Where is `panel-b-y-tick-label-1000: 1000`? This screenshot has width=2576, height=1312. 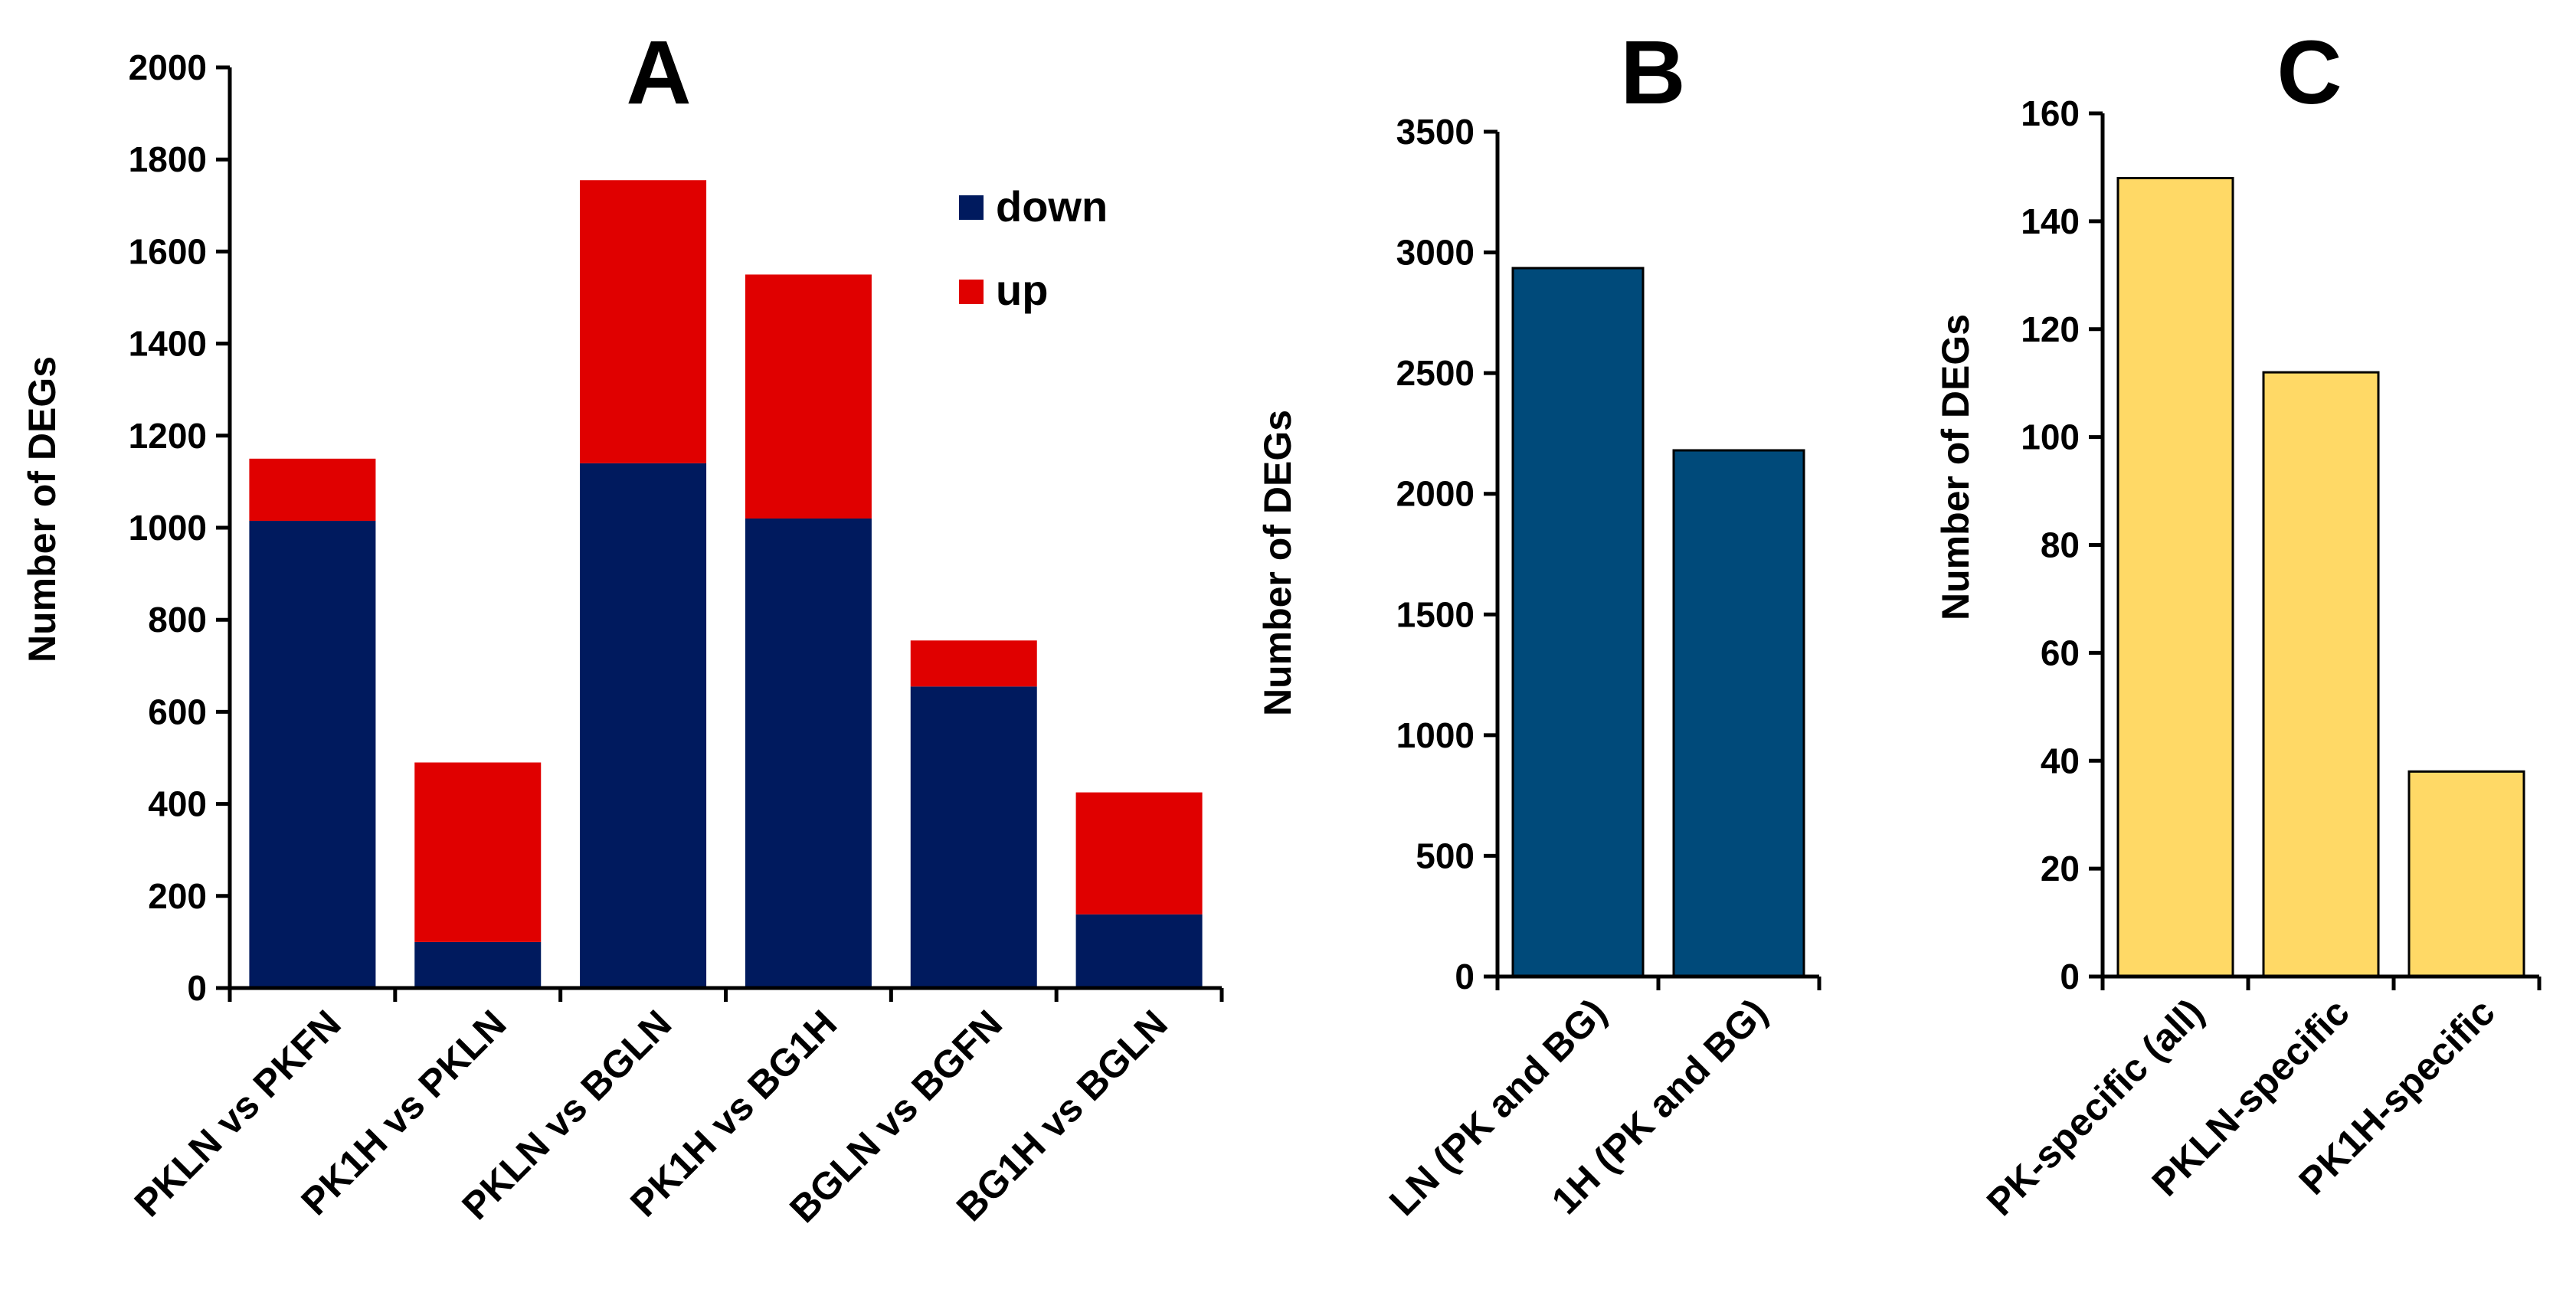
panel-b-y-tick-label-1000: 1000 is located at coordinates (1435, 735).